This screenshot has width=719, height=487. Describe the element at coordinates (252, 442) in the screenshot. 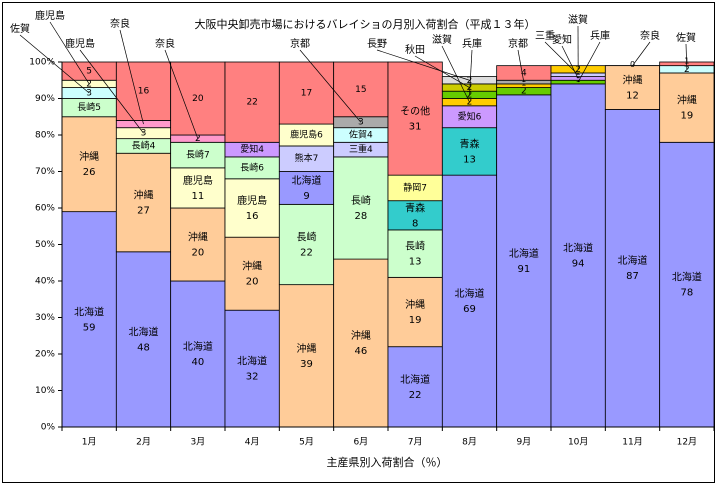

I see `x-tick-label: 4月` at that location.